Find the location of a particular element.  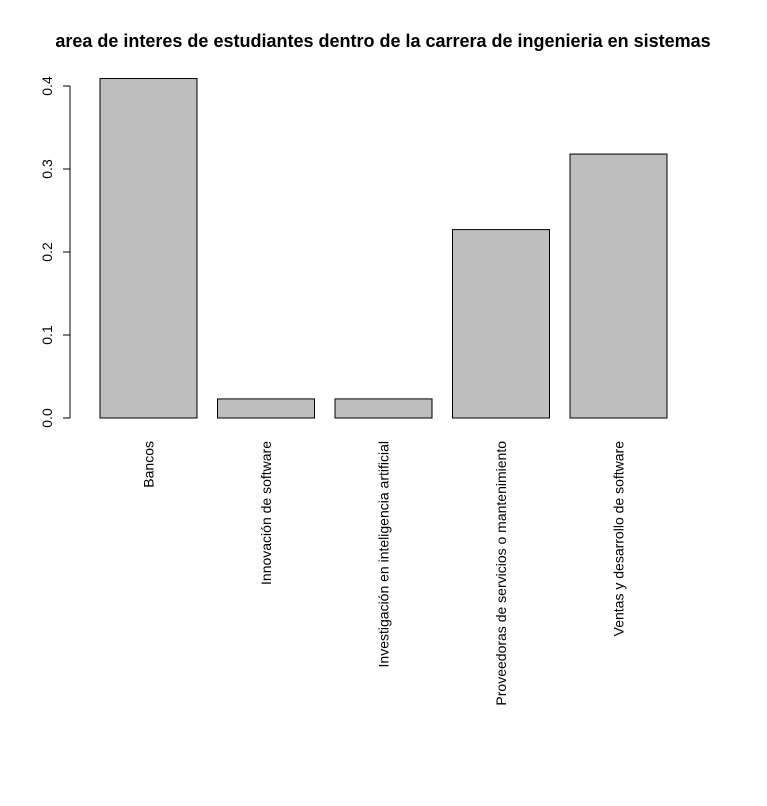

x-tick-label: Ventas y desarrollo de software is located at coordinates (619, 539).